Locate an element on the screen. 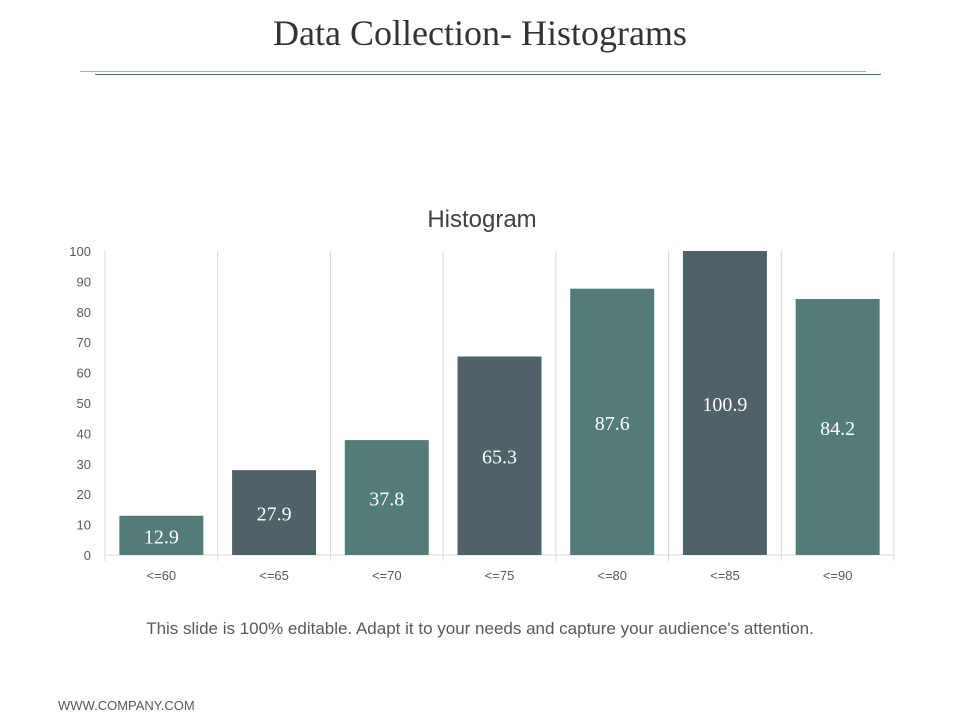 This screenshot has height=720, width=960. data-label-4: 65.3 is located at coordinates (499, 458).